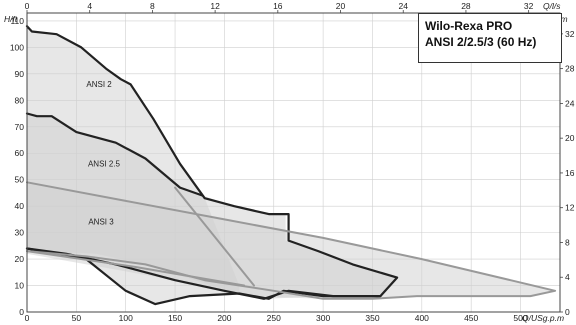  Describe the element at coordinates (17, 47) in the screenshot. I see `y-left-tick-label: 100` at that location.